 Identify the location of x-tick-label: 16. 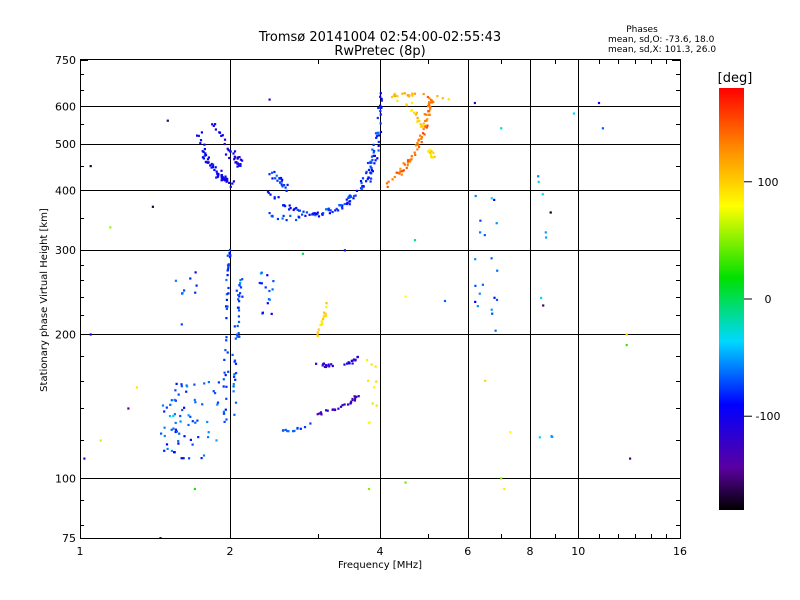
(680, 551).